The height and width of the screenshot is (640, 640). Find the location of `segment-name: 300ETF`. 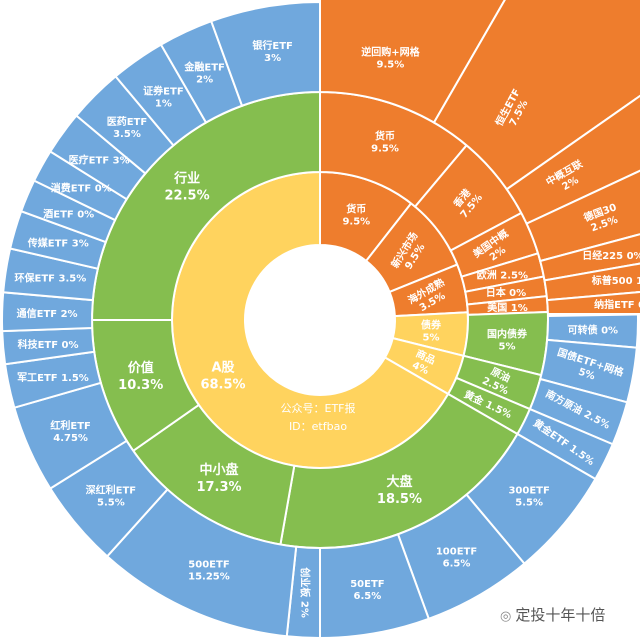

segment-name: 300ETF is located at coordinates (528, 490).